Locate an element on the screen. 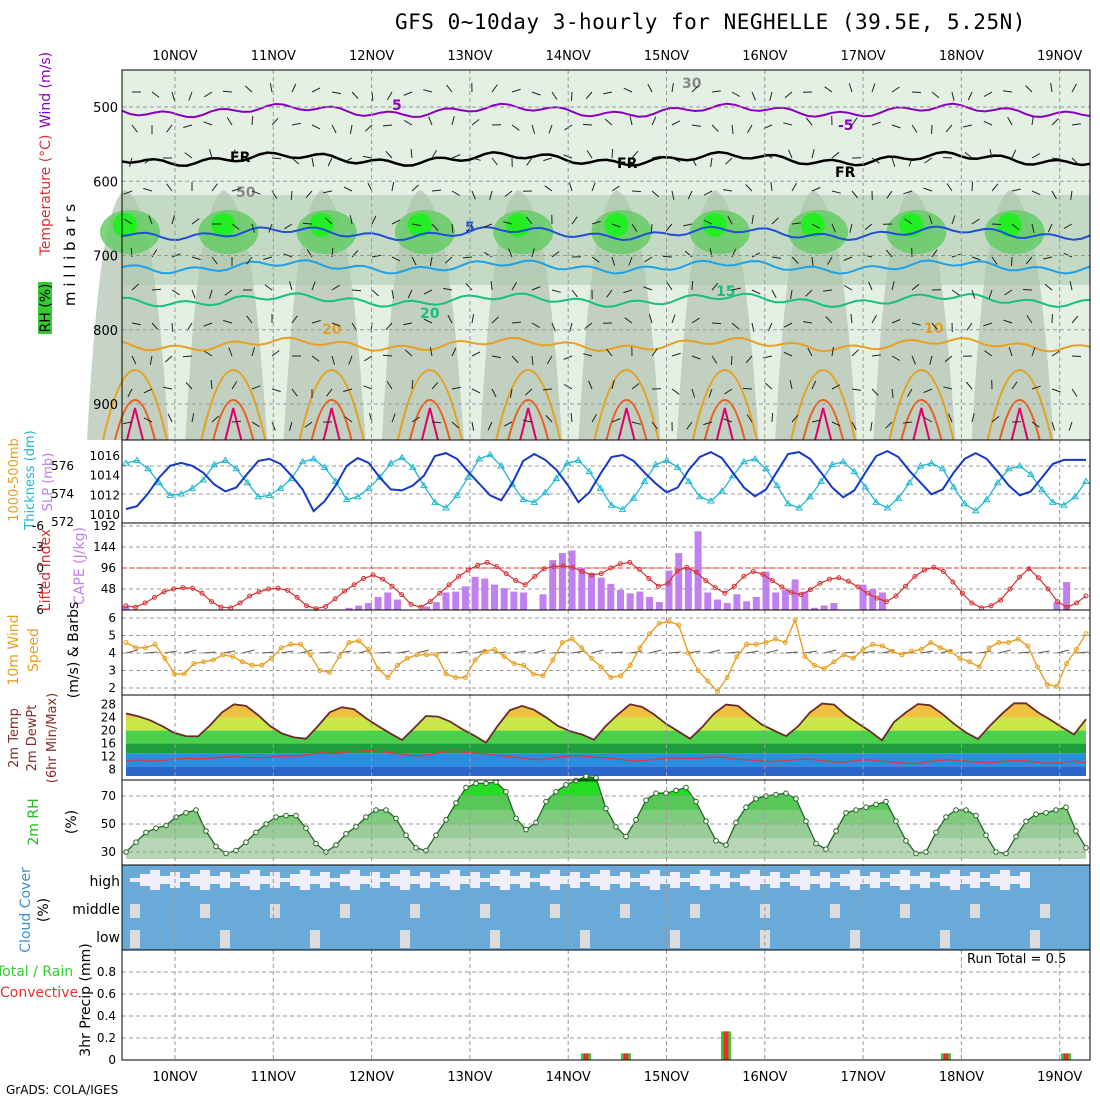 This screenshot has width=1100, height=1100. precip-bar-convective is located at coordinates (626, 1056).